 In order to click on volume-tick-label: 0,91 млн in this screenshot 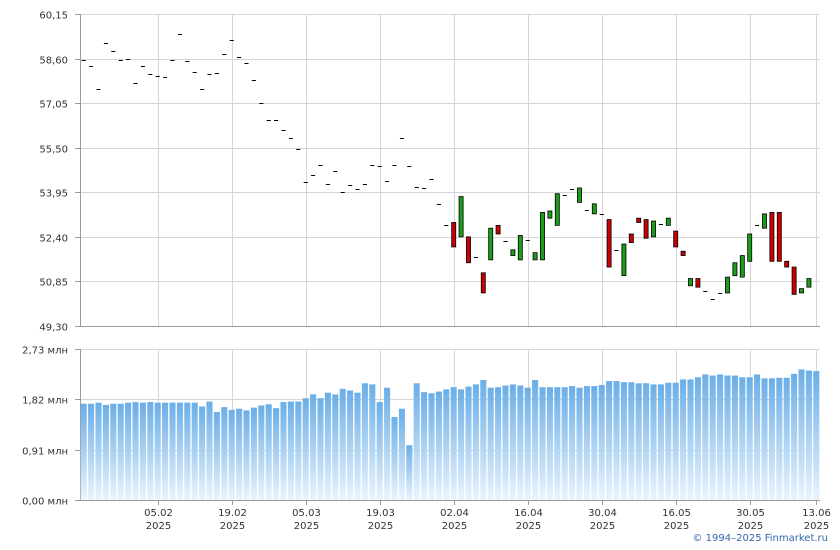, I will do `click(45, 452)`.